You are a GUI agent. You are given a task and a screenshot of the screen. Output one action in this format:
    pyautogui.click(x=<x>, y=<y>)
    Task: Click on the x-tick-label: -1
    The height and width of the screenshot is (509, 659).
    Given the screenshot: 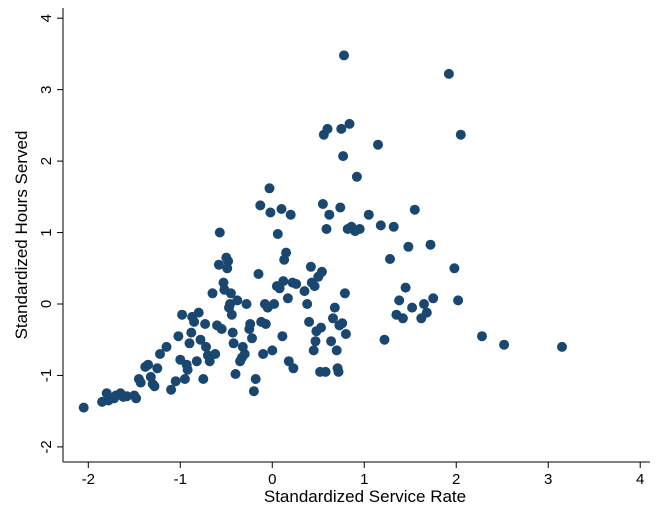 What is the action you would take?
    pyautogui.click(x=180, y=479)
    